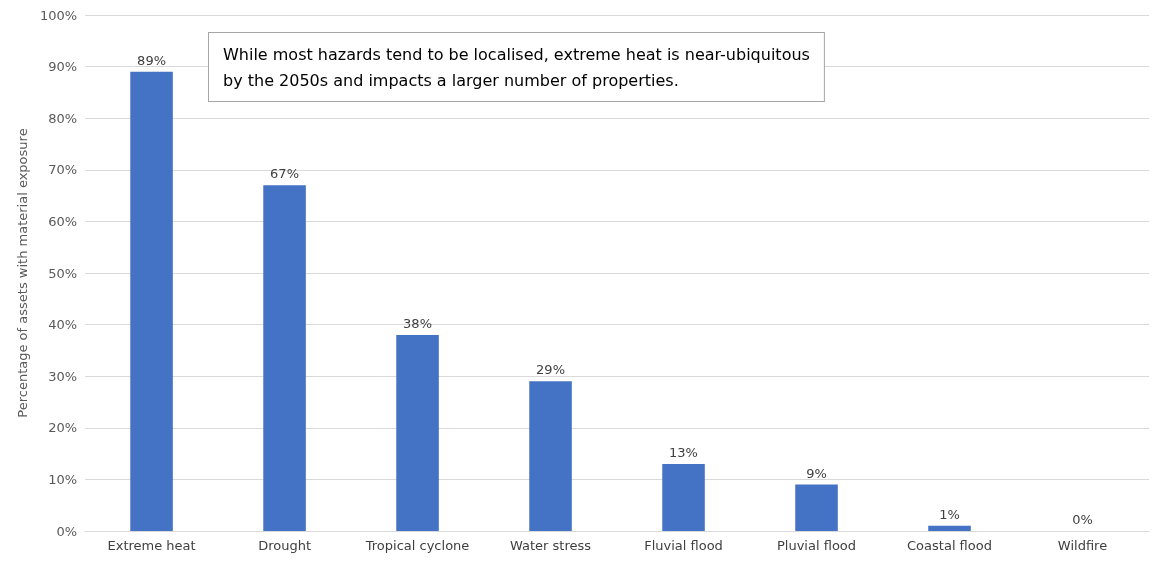 The height and width of the screenshot is (569, 1167). What do you see at coordinates (63, 273) in the screenshot?
I see `y-tick-label: 50%` at bounding box center [63, 273].